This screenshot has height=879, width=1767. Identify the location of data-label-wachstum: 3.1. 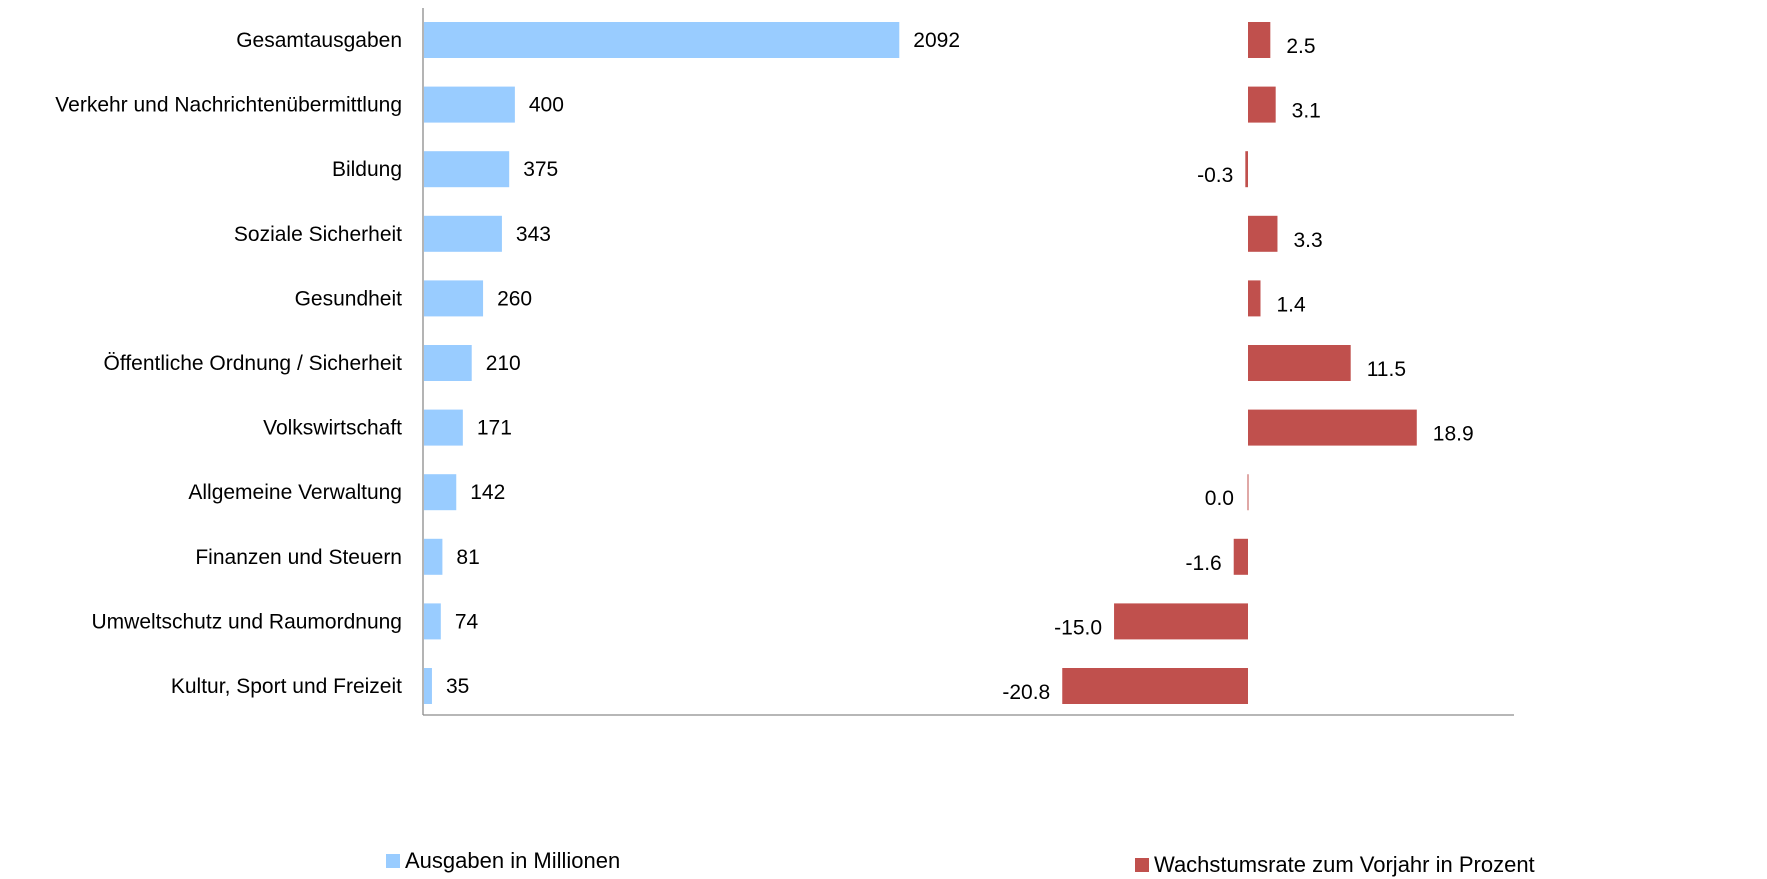
(1306, 111).